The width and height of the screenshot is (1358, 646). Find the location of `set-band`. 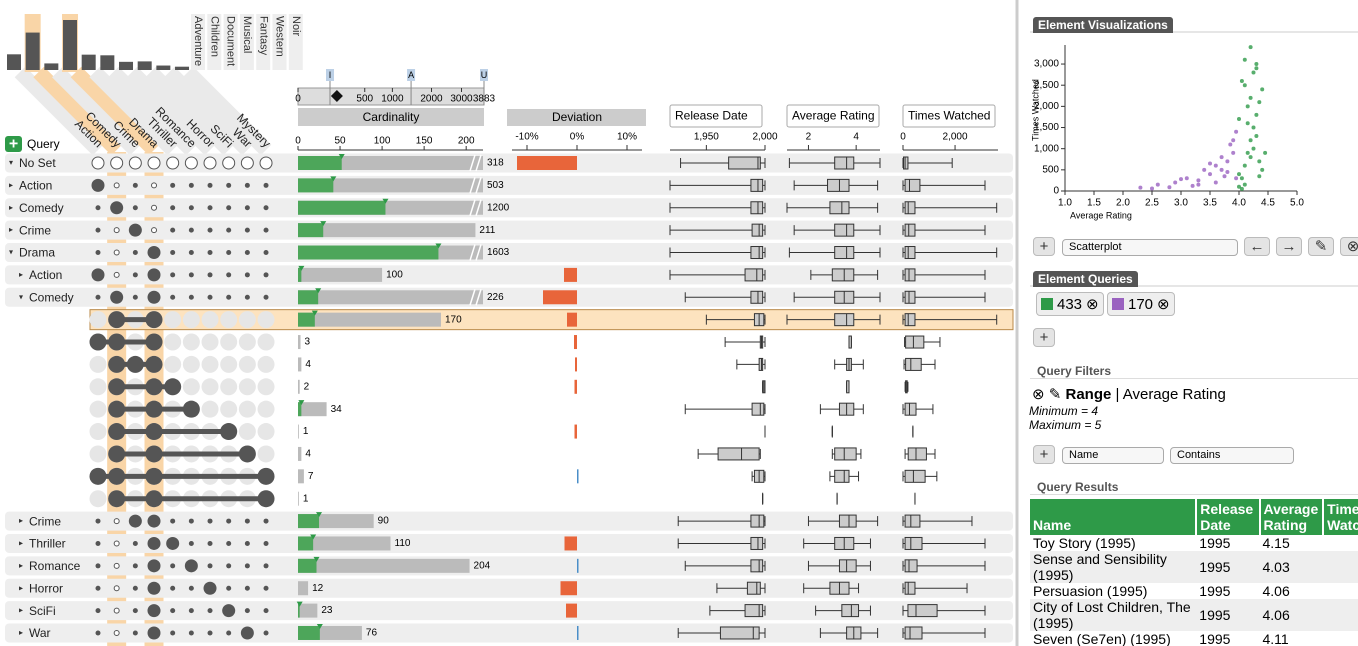

set-band is located at coordinates (96, 111).